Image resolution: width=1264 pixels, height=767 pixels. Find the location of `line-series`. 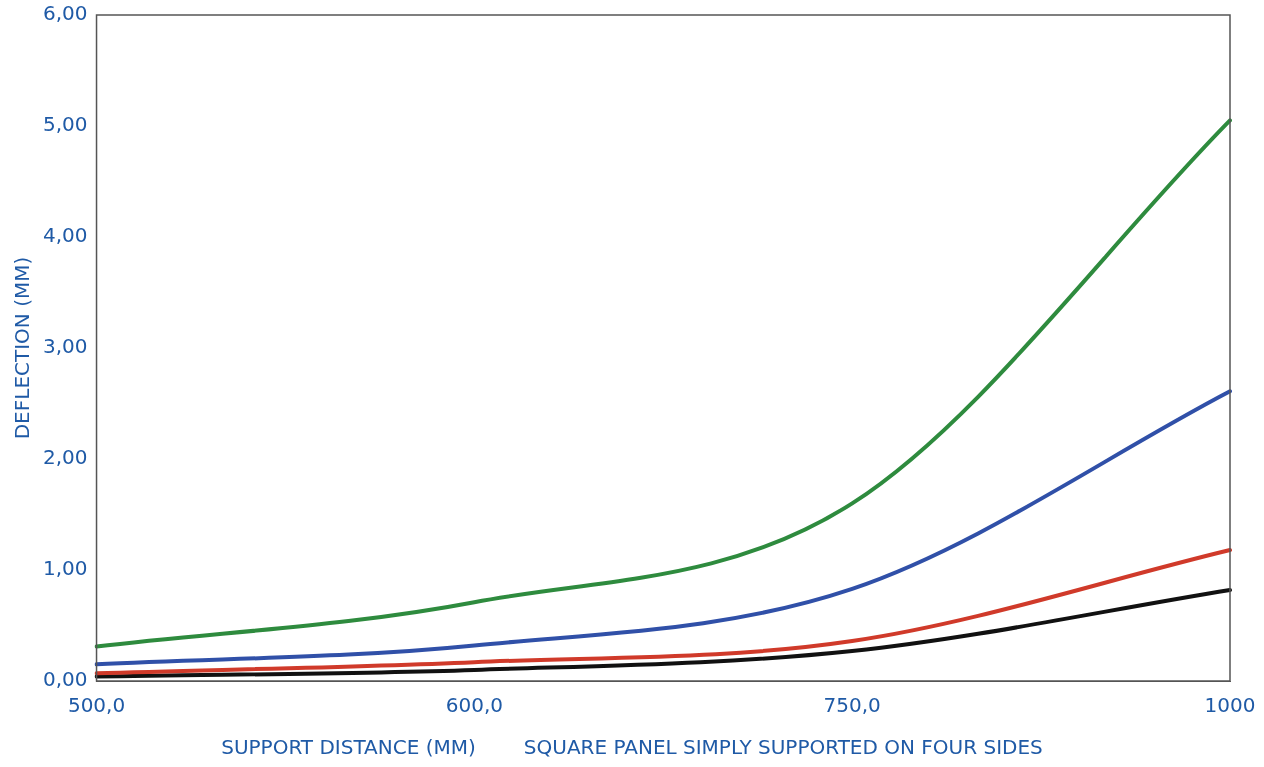

line-series is located at coordinates (663, 633).